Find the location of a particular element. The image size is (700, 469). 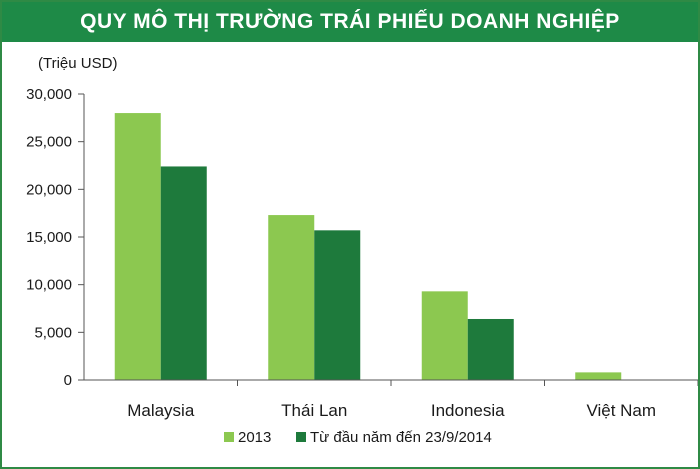

y-axis: 0 5,000 10,000 15,000 20,000 25,000 30,000 is located at coordinates (55, 237).